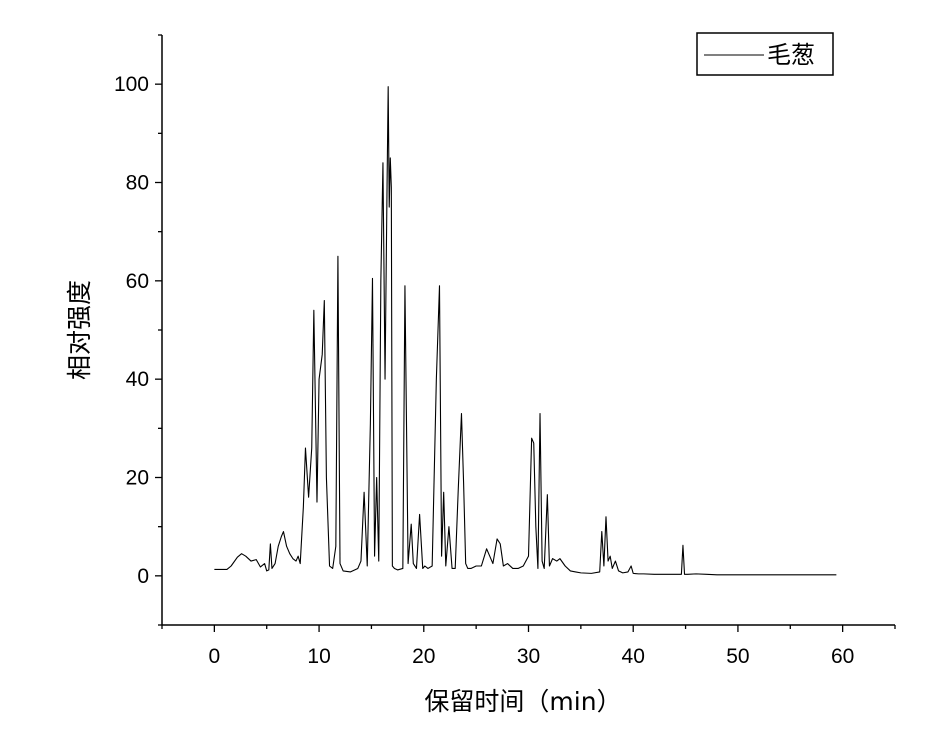  Describe the element at coordinates (528, 656) in the screenshot. I see `x-tick-label: 30` at that location.